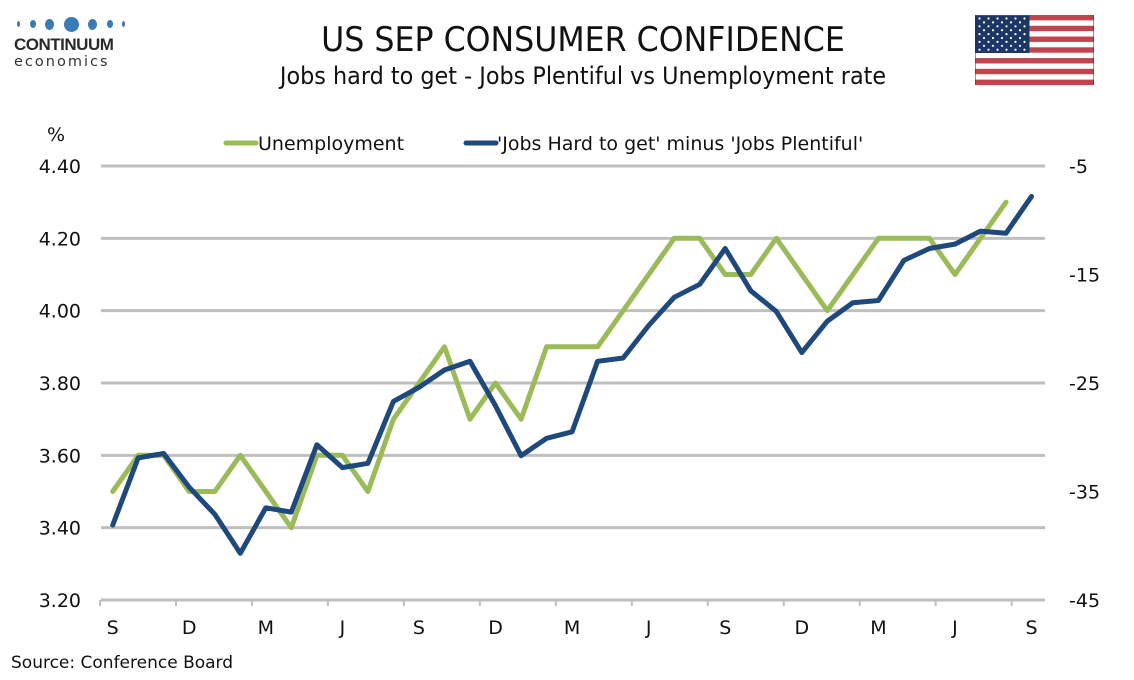 The width and height of the screenshot is (1134, 680). Describe the element at coordinates (60, 312) in the screenshot. I see `y-tick-label-left: 4.00` at that location.